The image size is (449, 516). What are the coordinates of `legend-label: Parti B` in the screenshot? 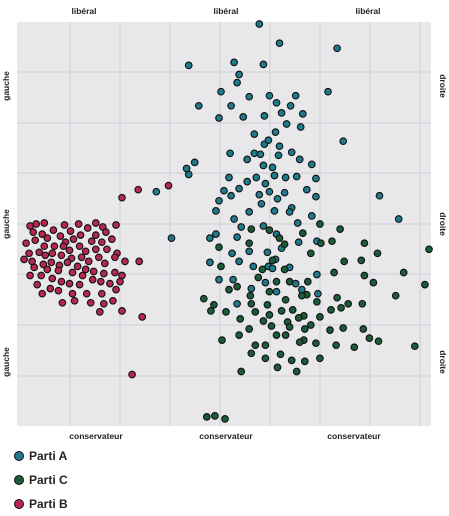 It's located at (48, 504).